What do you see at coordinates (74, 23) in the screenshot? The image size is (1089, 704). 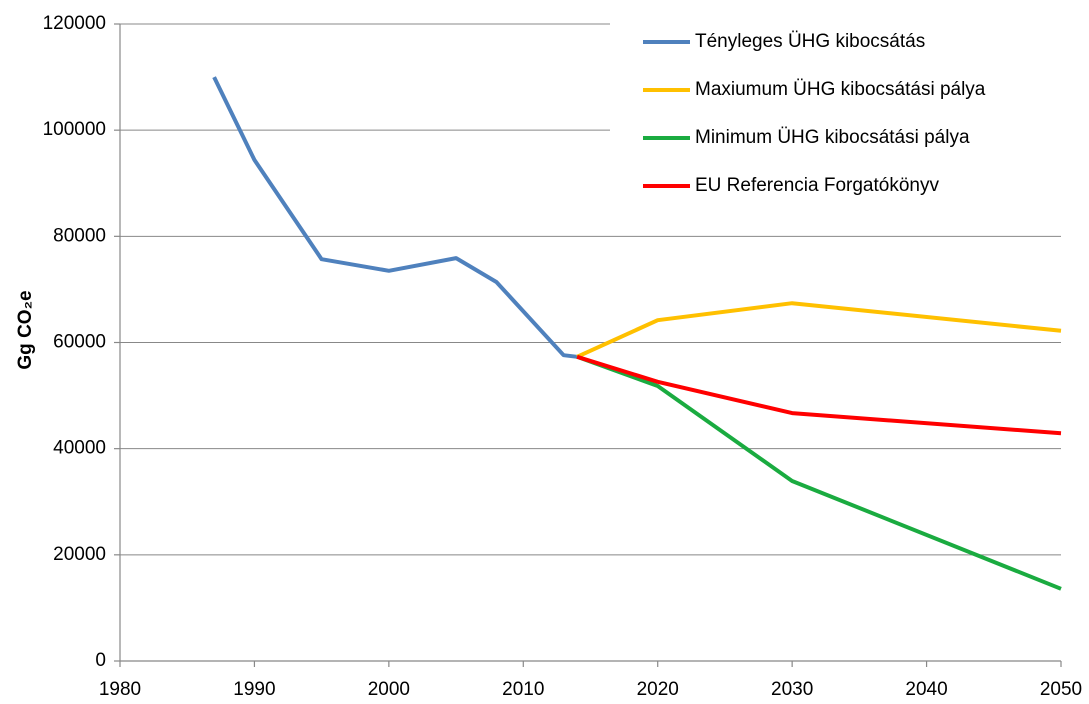 I see `y-tick-label: 120000` at bounding box center [74, 23].